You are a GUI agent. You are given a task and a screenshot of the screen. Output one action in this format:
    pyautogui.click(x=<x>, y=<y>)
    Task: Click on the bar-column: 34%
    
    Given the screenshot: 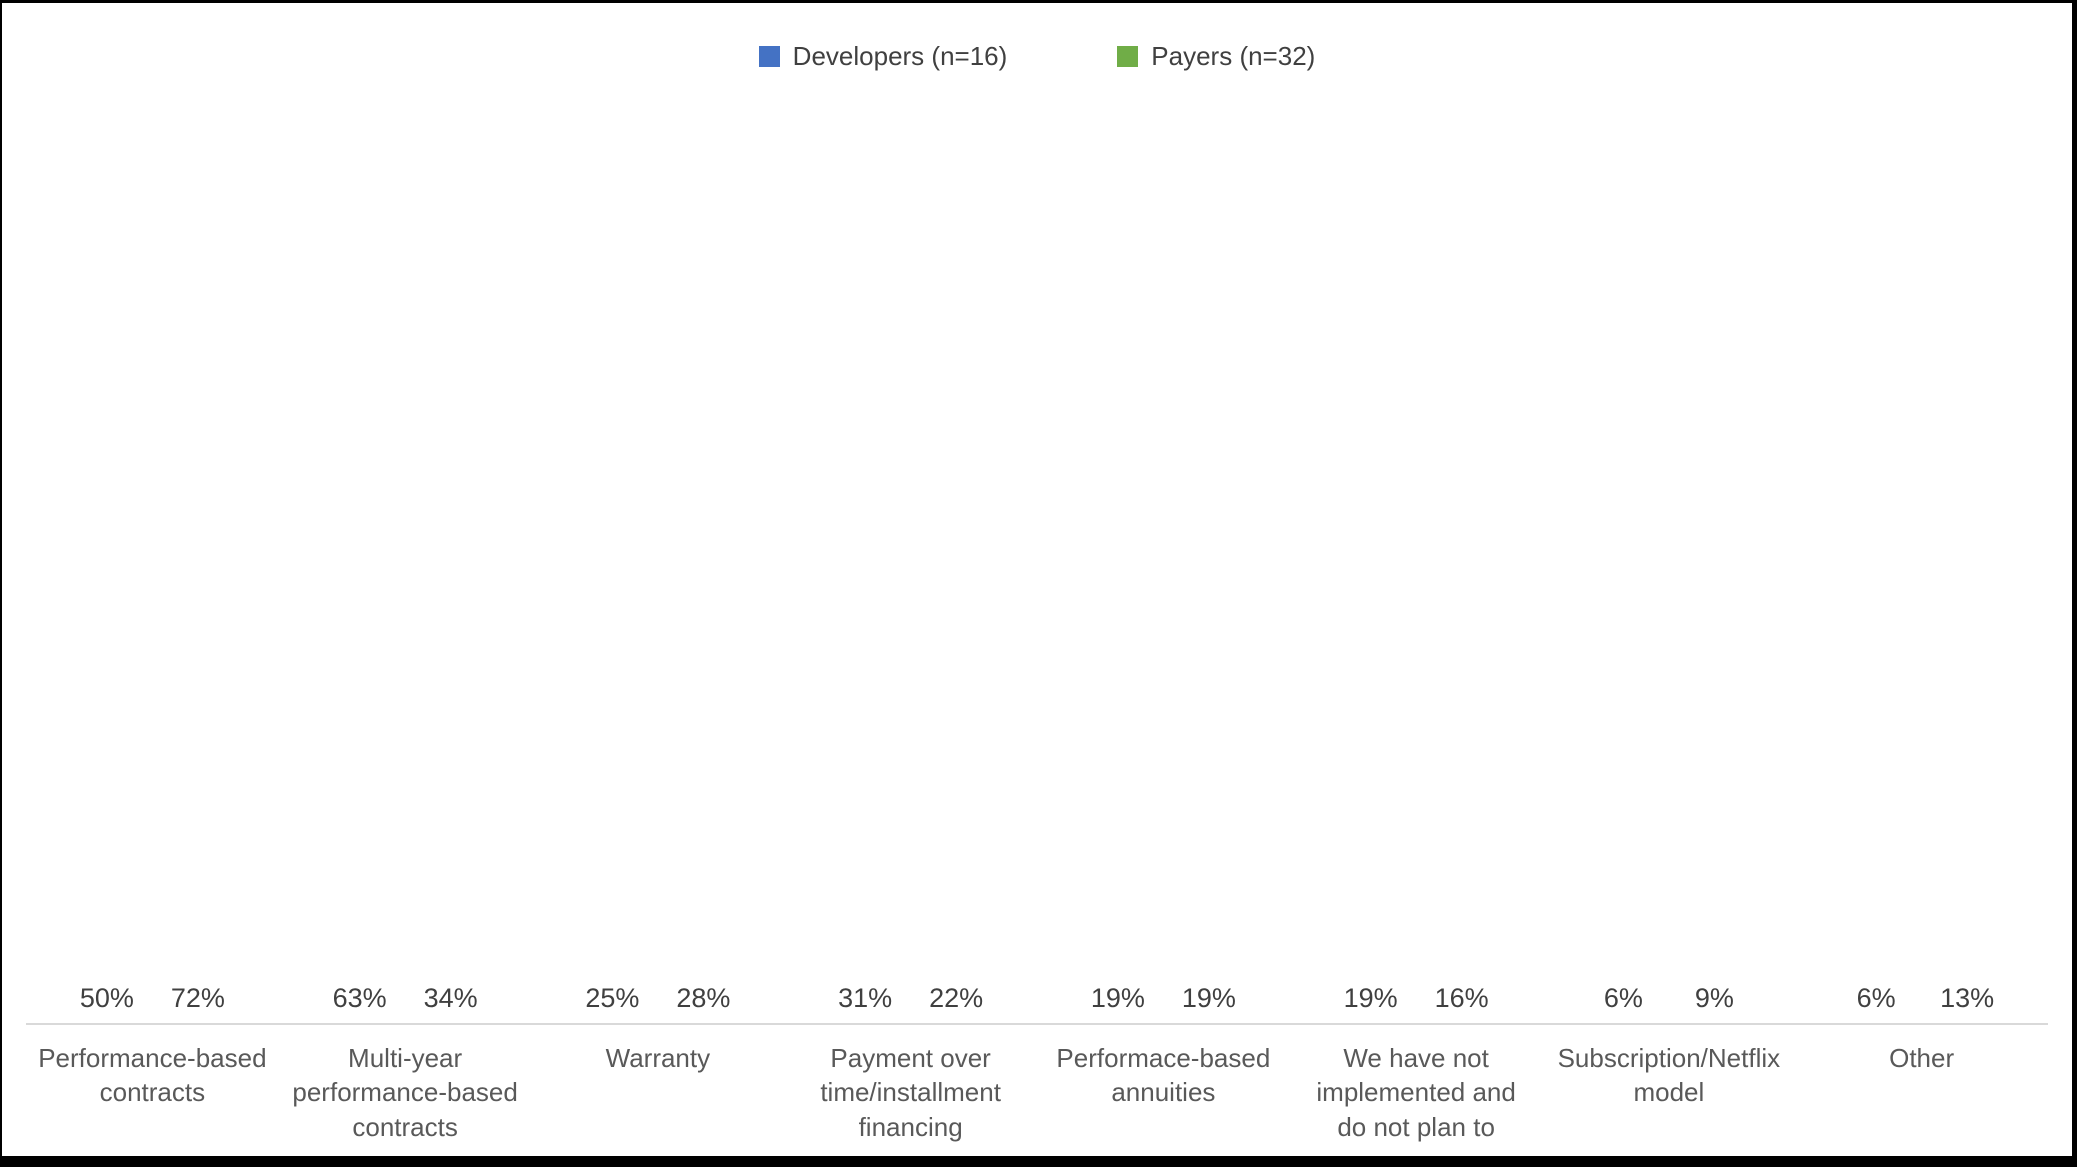 What is the action you would take?
    pyautogui.click(x=451, y=1003)
    